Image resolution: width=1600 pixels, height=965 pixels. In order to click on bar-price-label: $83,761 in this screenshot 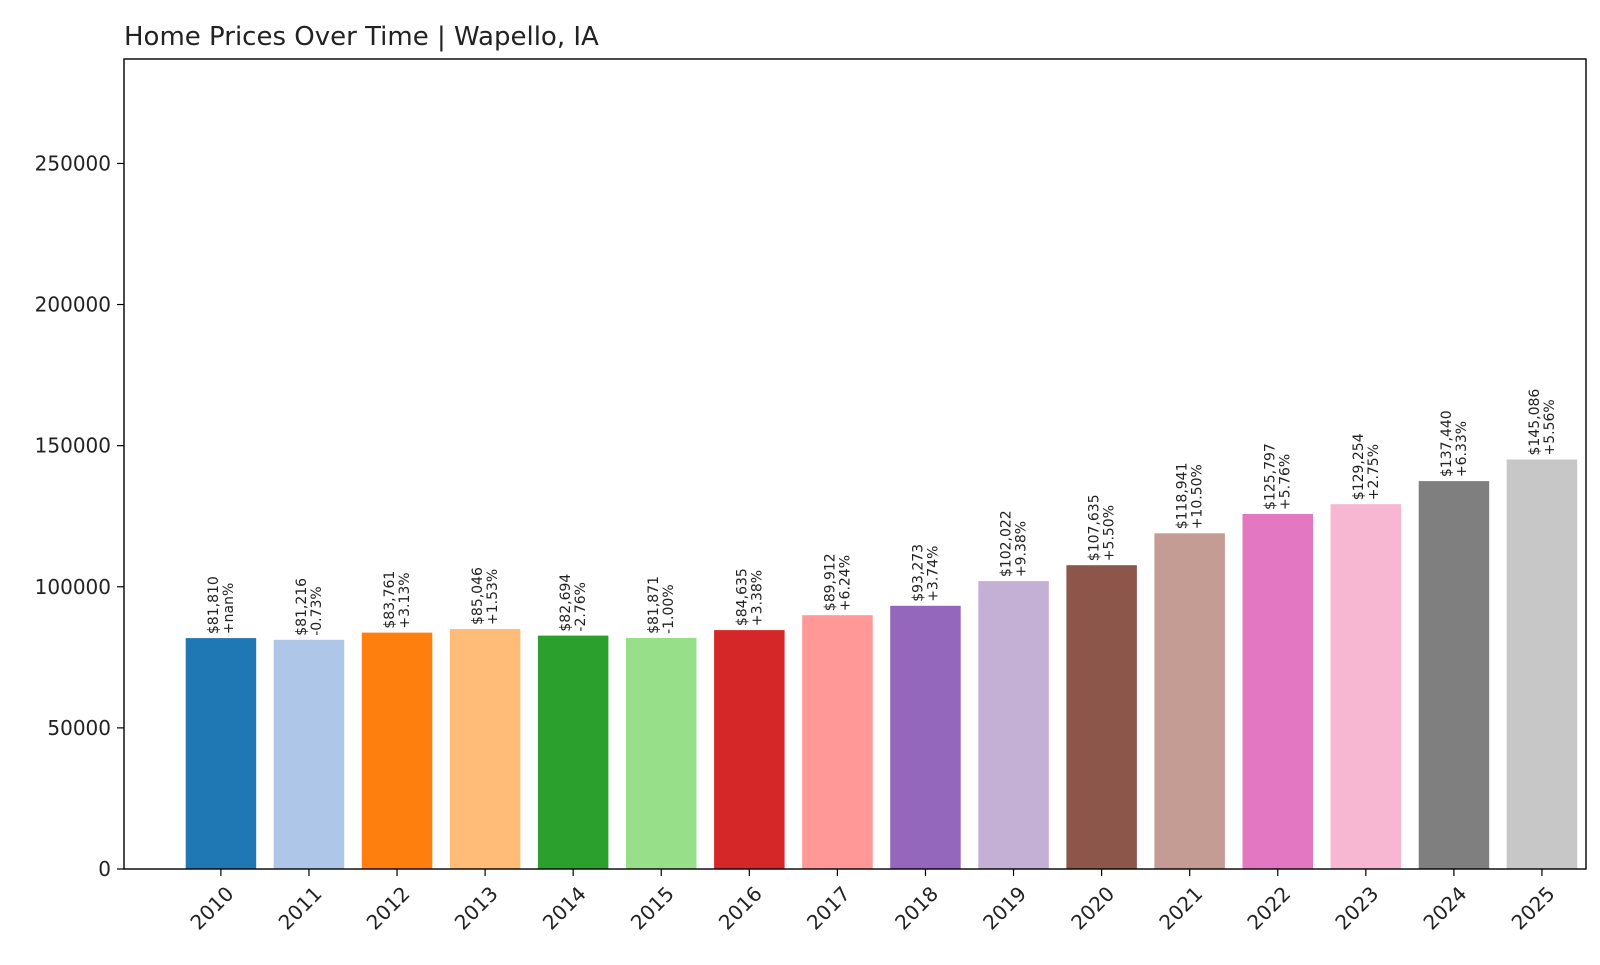, I will do `click(390, 600)`.